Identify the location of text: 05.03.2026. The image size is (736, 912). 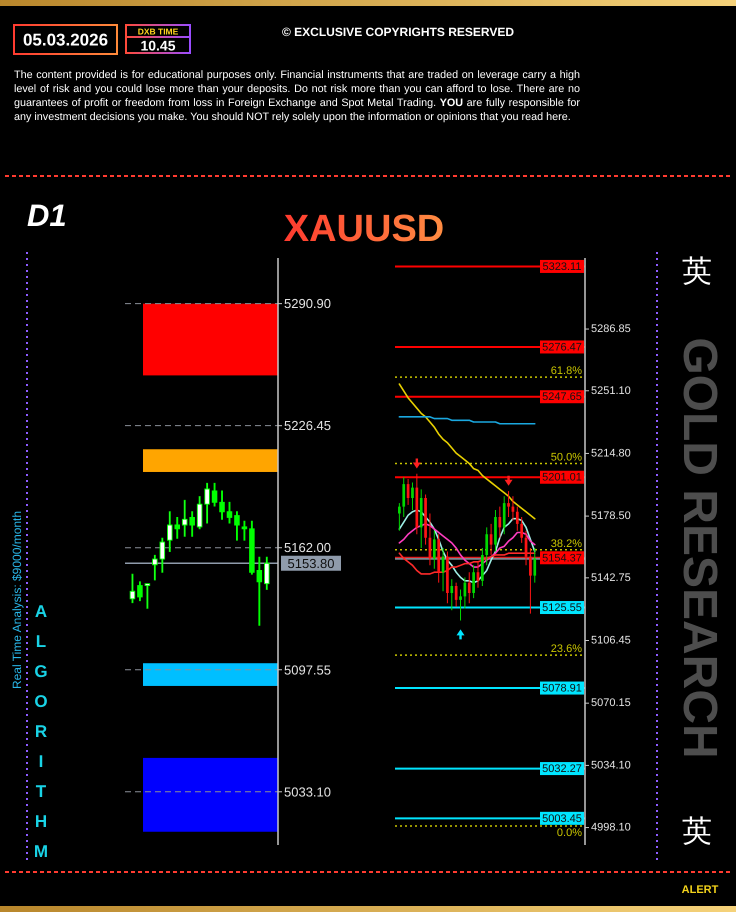
(65, 40).